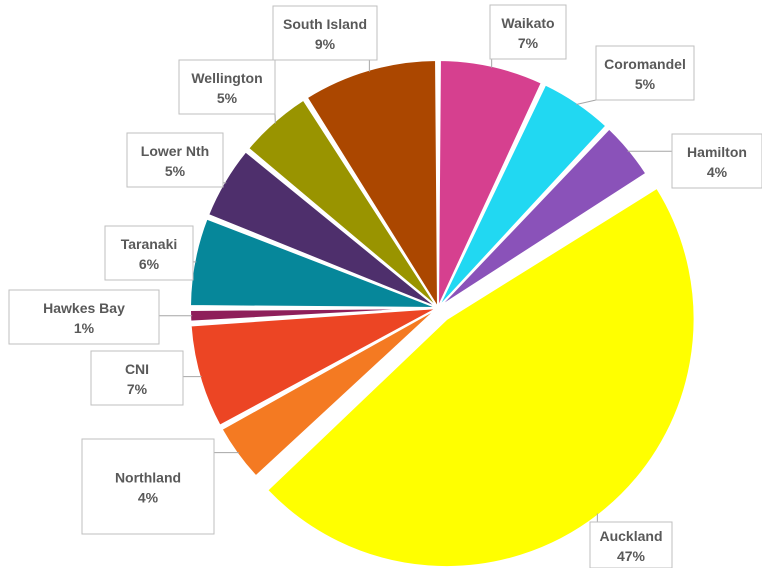 This screenshot has width=762, height=568. I want to click on category-label: Lower Nth, so click(175, 151).